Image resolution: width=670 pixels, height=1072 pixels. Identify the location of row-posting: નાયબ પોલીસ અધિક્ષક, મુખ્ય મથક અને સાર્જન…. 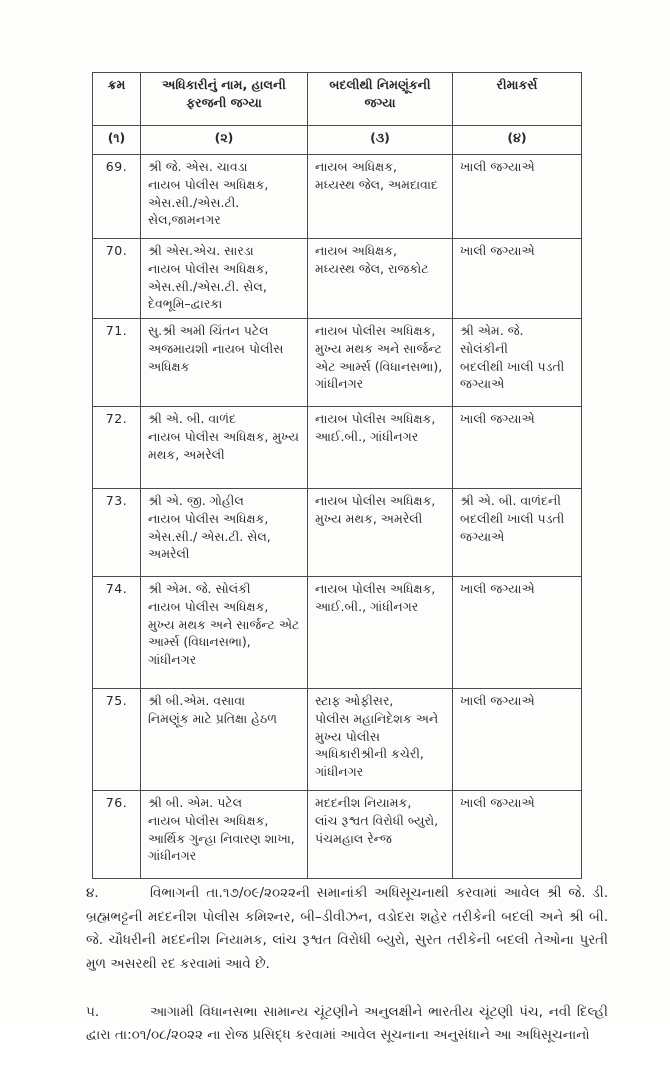
(380, 362).